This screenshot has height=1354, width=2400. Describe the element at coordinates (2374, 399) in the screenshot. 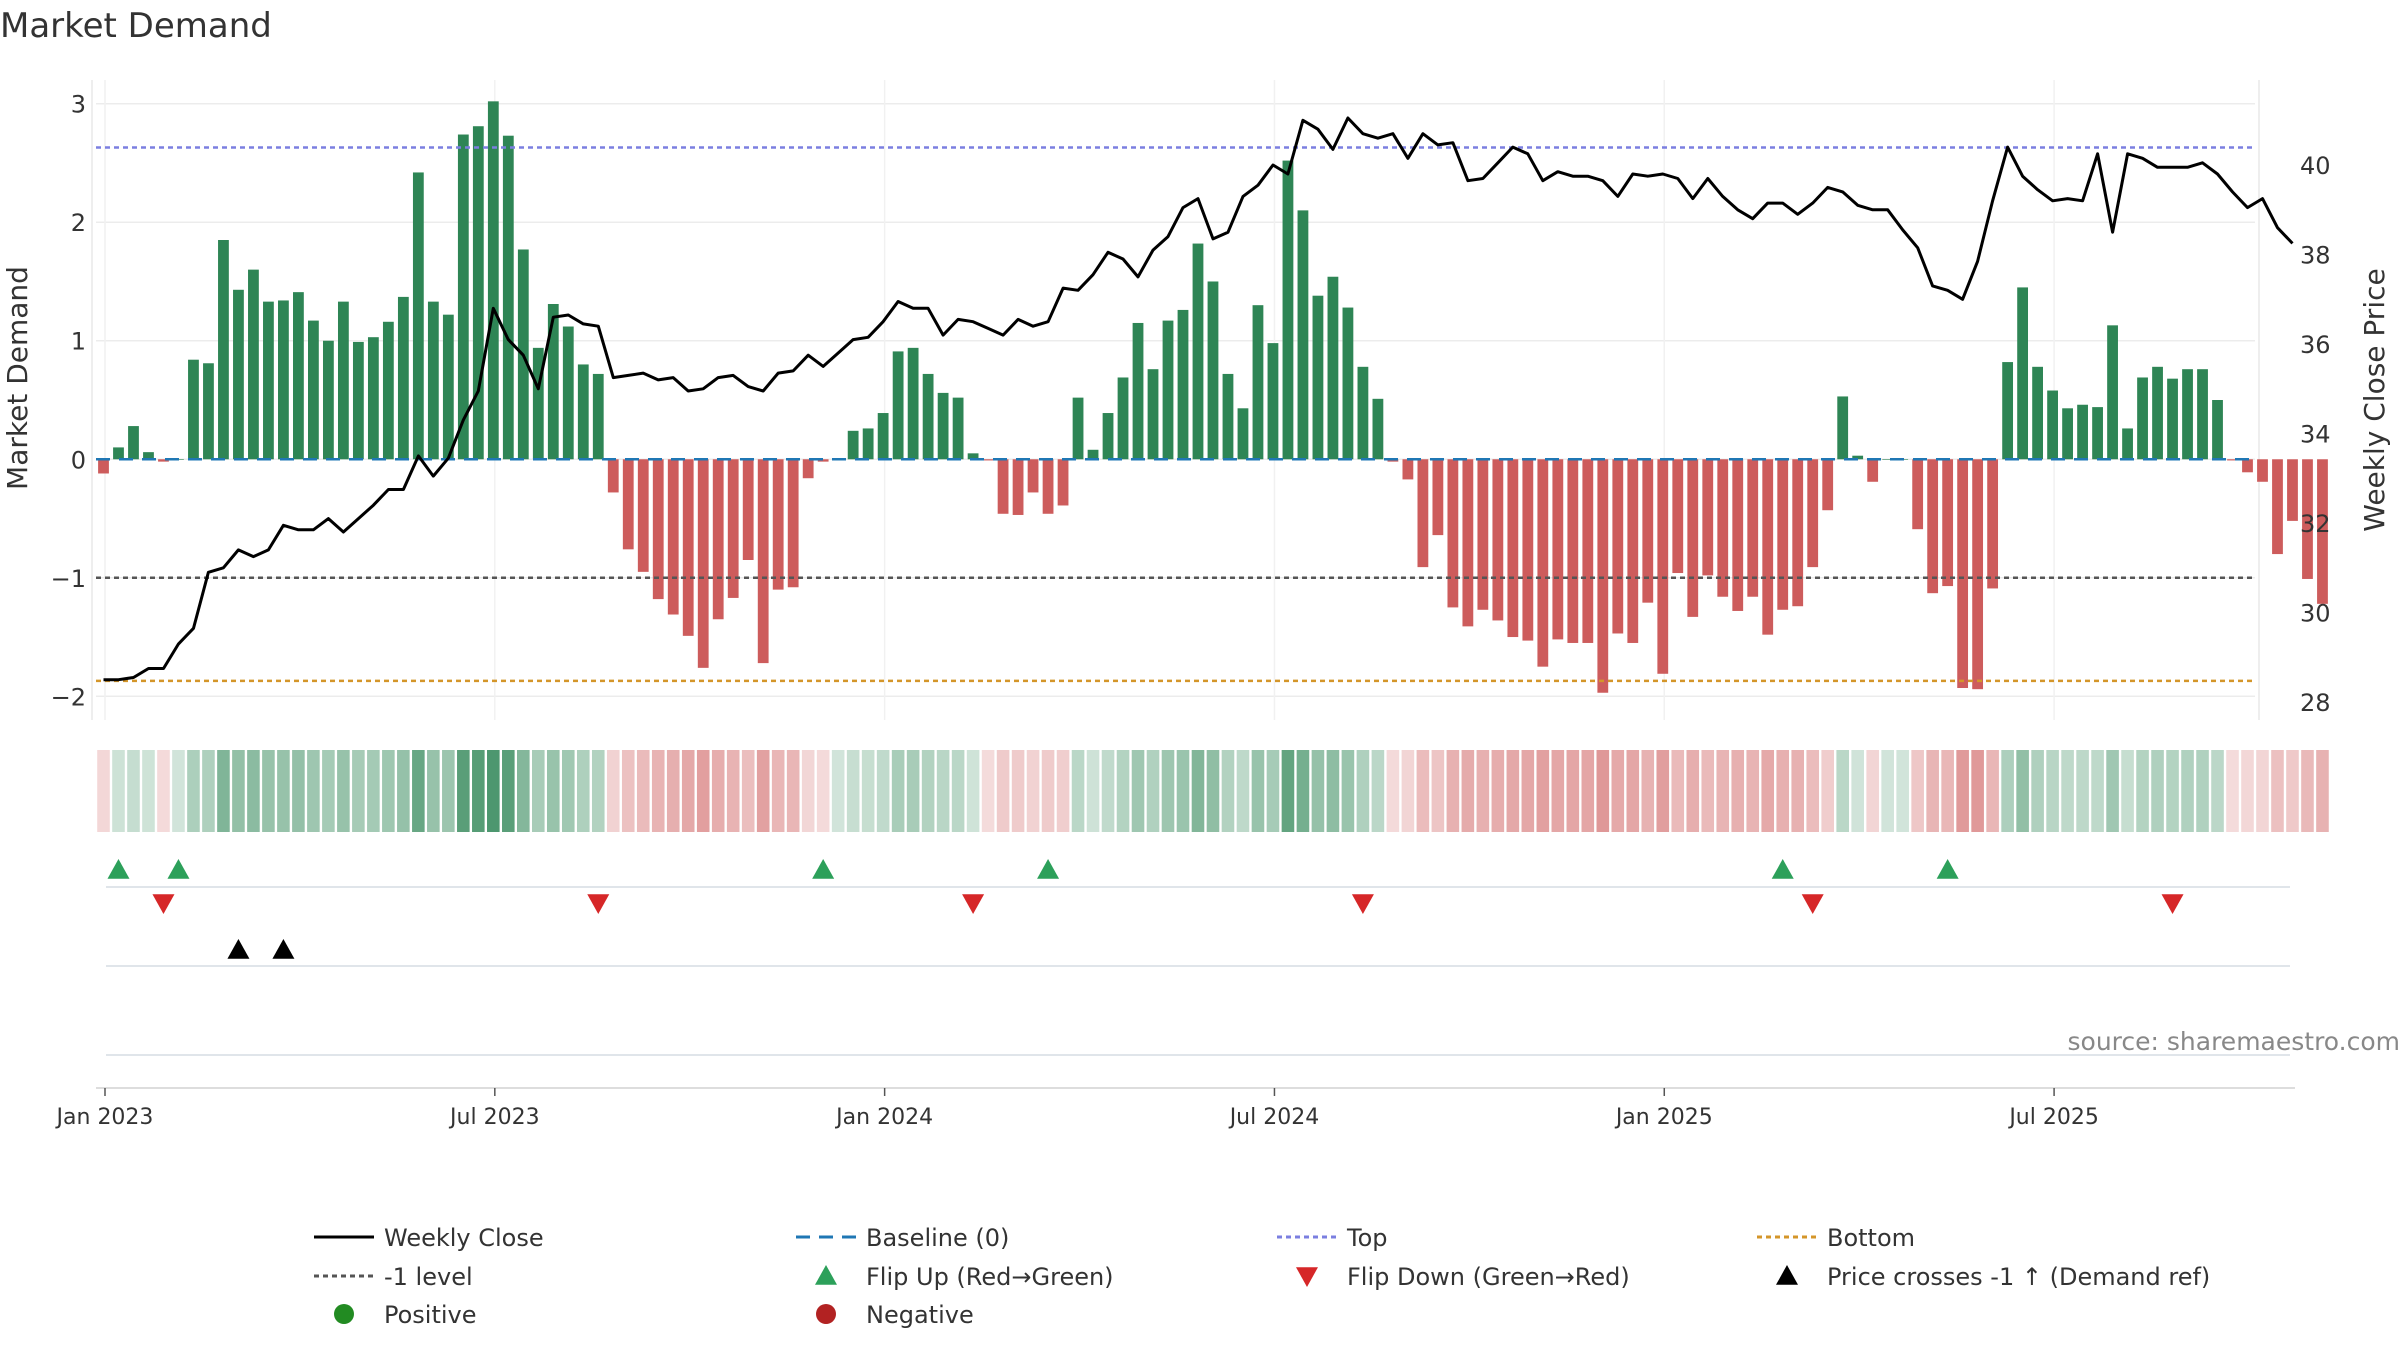

I see `y2-axis-label: Weekly Close Price` at that location.